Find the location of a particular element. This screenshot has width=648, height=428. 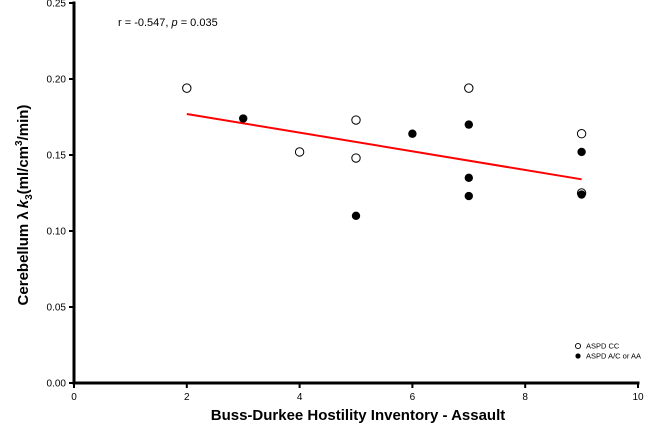

regression-line is located at coordinates (384, 146).